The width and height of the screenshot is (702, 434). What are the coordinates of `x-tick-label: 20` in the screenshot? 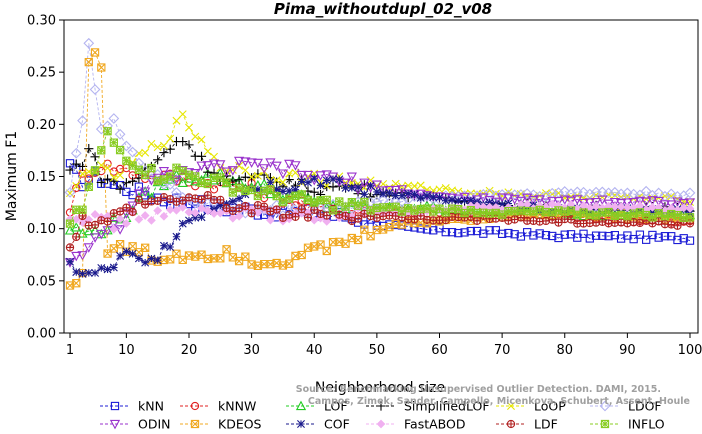 It's located at (189, 350).